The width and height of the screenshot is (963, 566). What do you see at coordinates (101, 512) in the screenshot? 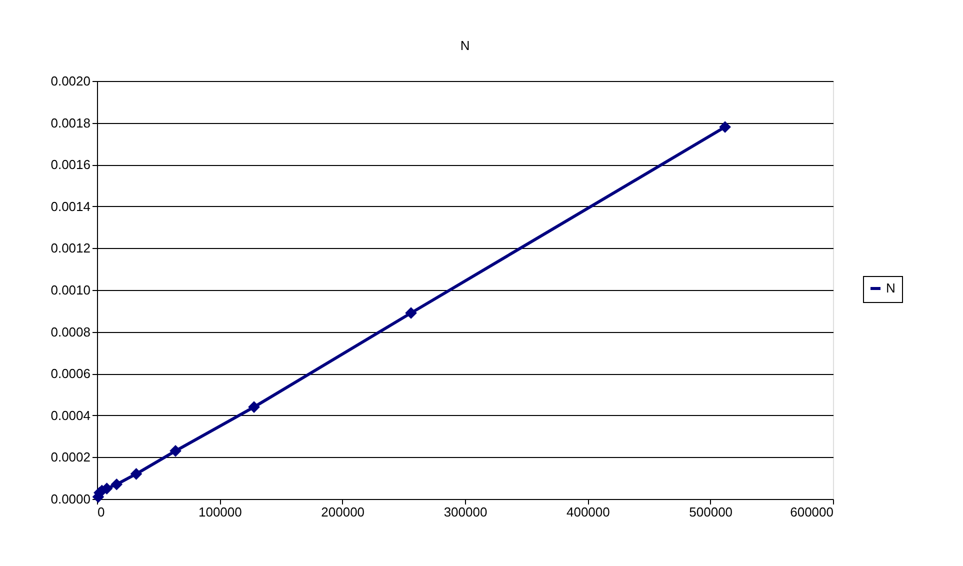
I see `x-tick-label: 0` at bounding box center [101, 512].